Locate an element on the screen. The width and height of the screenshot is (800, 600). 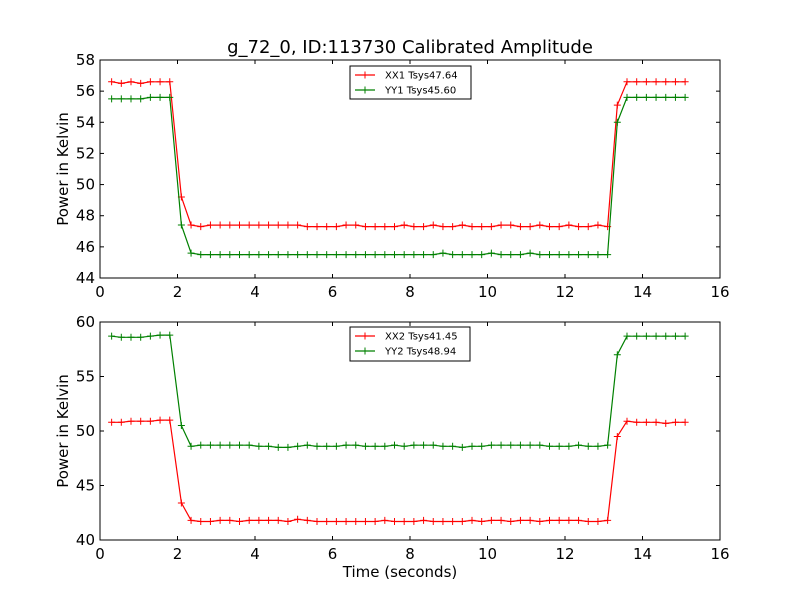
legend: XX2 Tsys41.45 YY2 Tsys48.94 is located at coordinates (410, 344).